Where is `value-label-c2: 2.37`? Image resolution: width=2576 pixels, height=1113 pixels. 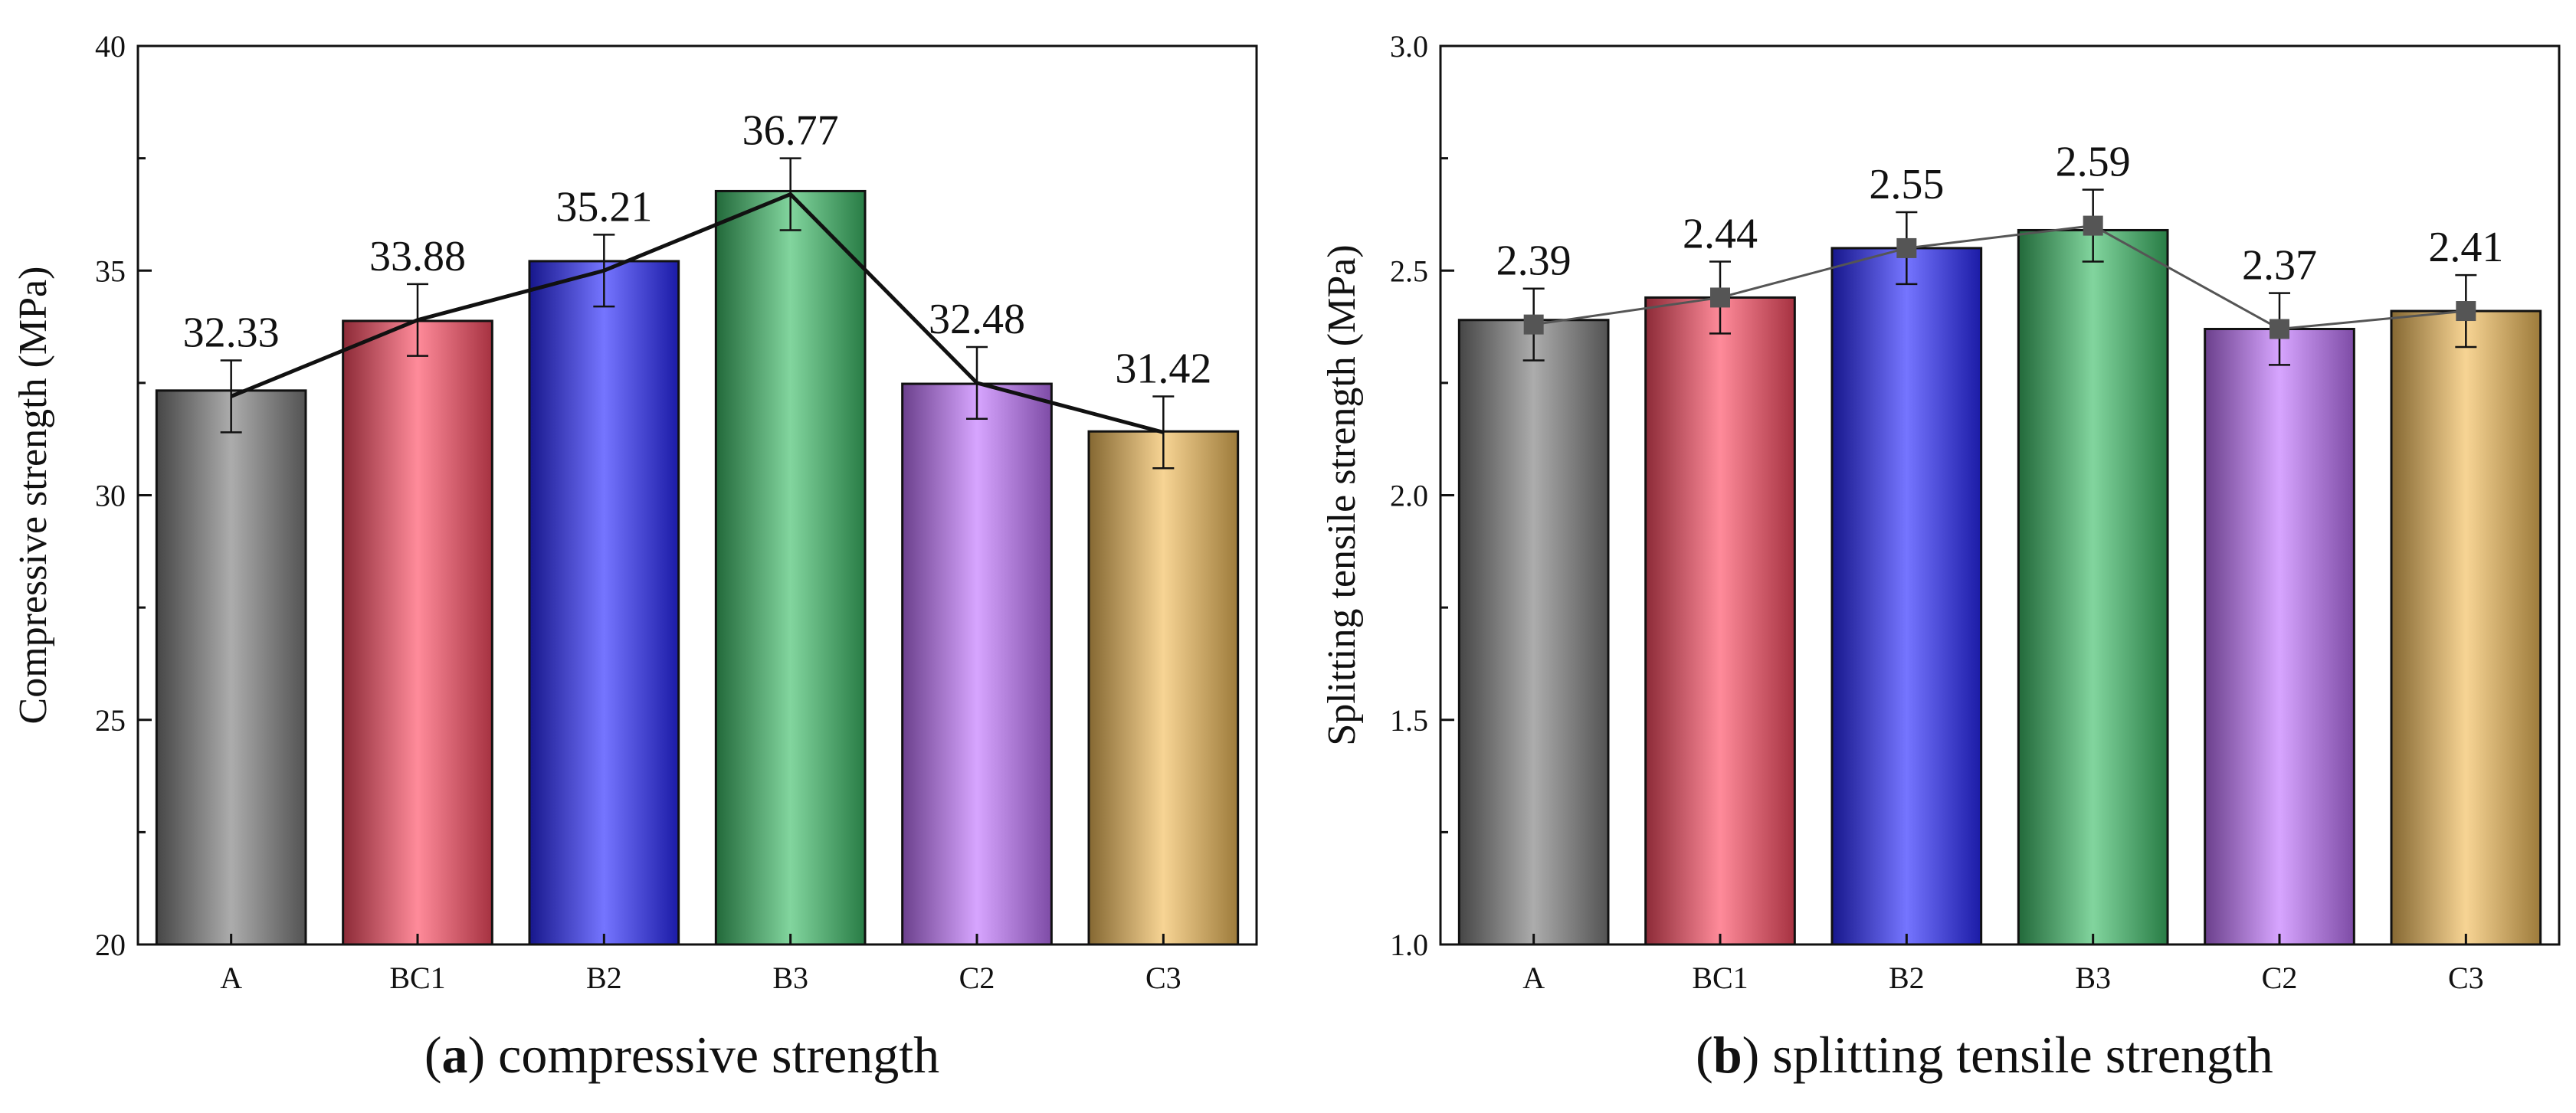 value-label-c2: 2.37 is located at coordinates (2279, 266).